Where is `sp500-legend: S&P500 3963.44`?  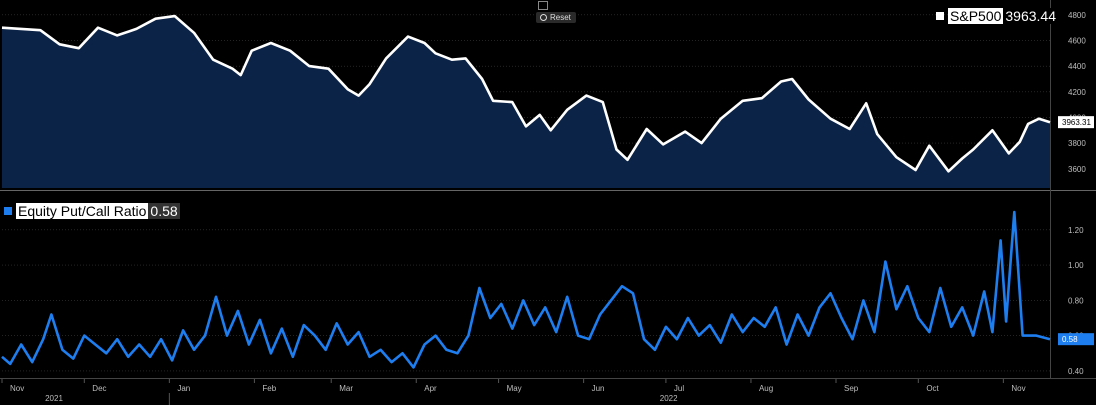
sp500-legend: S&P500 3963.44 is located at coordinates (997, 16).